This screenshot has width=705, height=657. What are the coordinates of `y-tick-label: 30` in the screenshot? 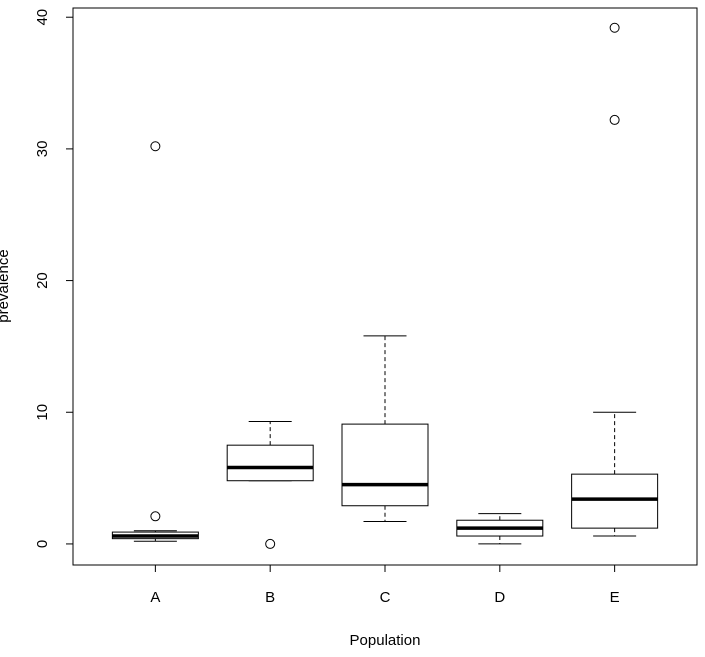 It's located at (42, 149).